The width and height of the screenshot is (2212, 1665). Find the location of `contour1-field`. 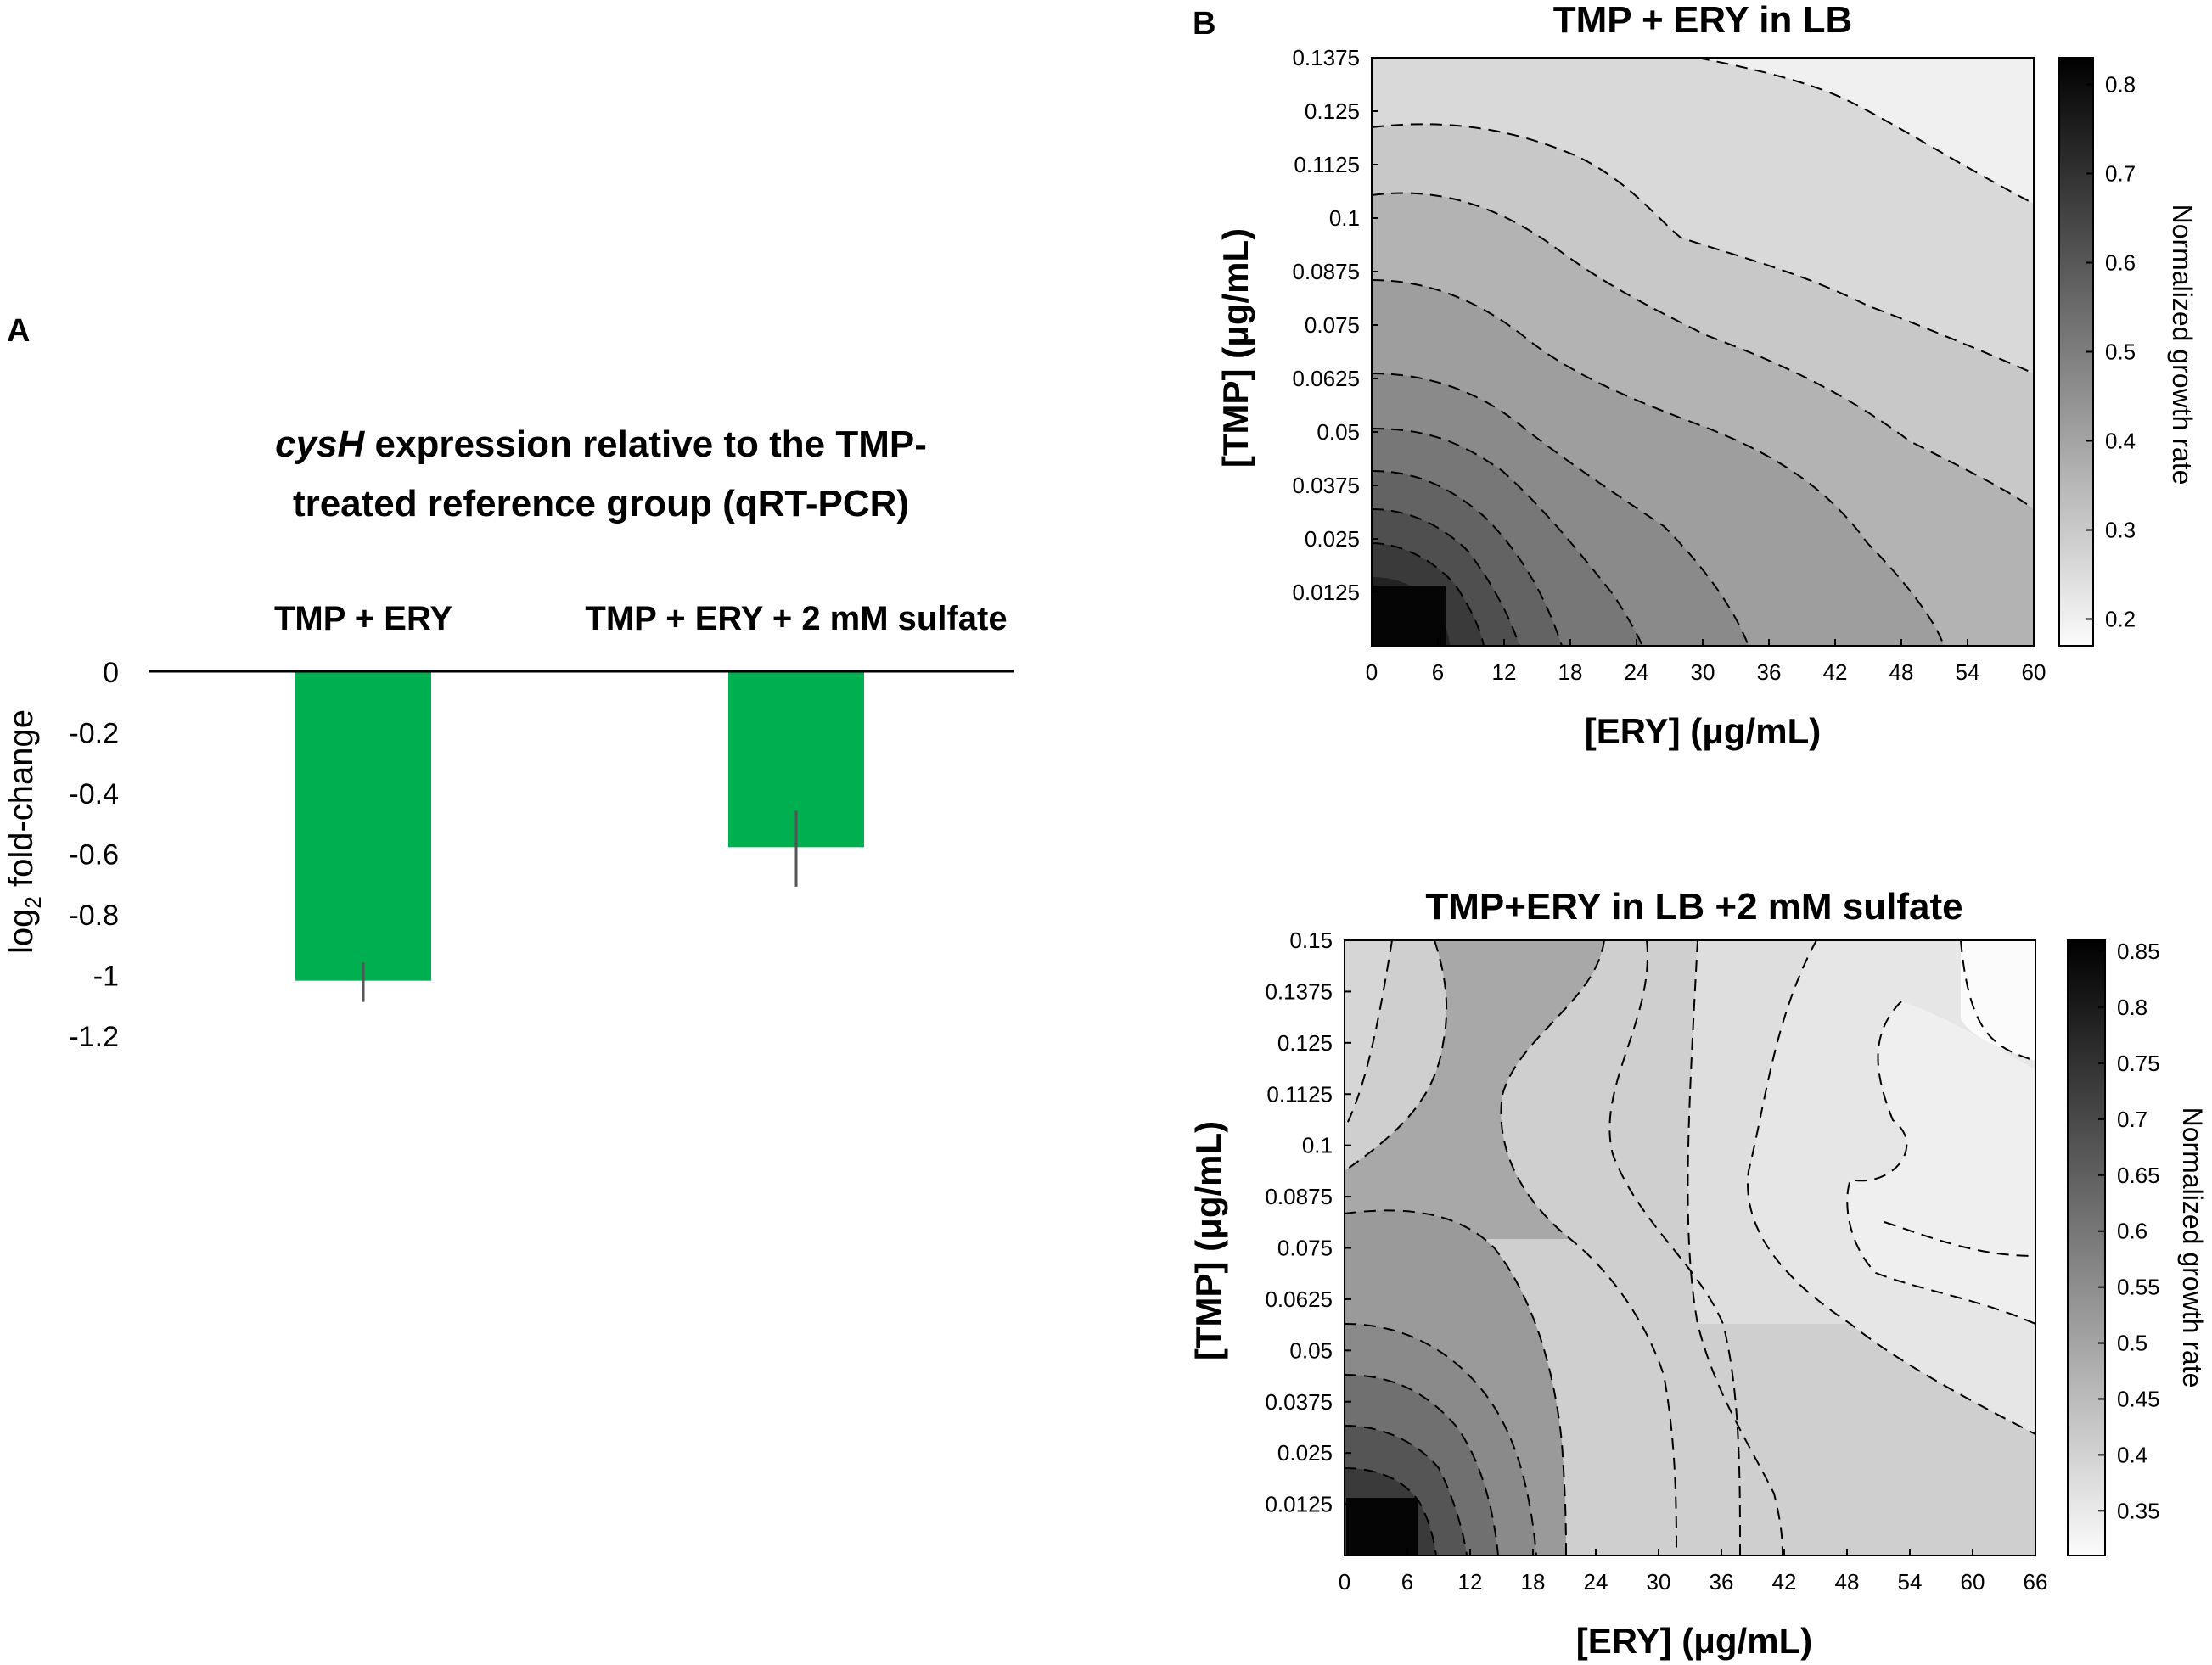

contour1-field is located at coordinates (1703, 352).